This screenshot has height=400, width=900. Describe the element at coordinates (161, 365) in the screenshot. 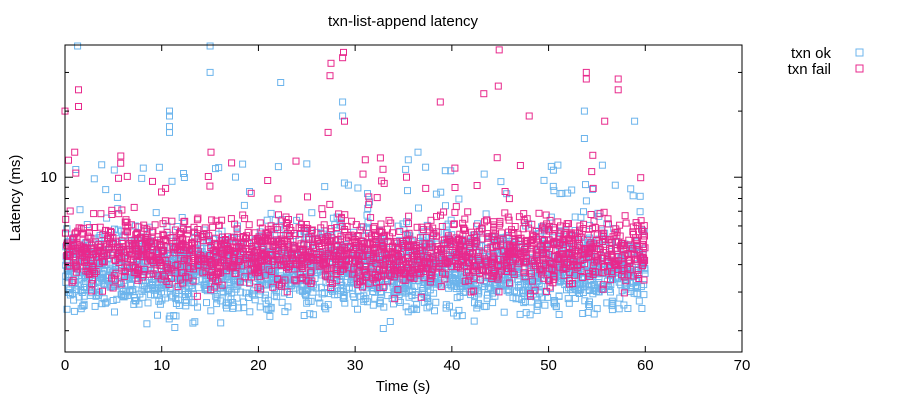

I see `x-tick-label: 10` at that location.